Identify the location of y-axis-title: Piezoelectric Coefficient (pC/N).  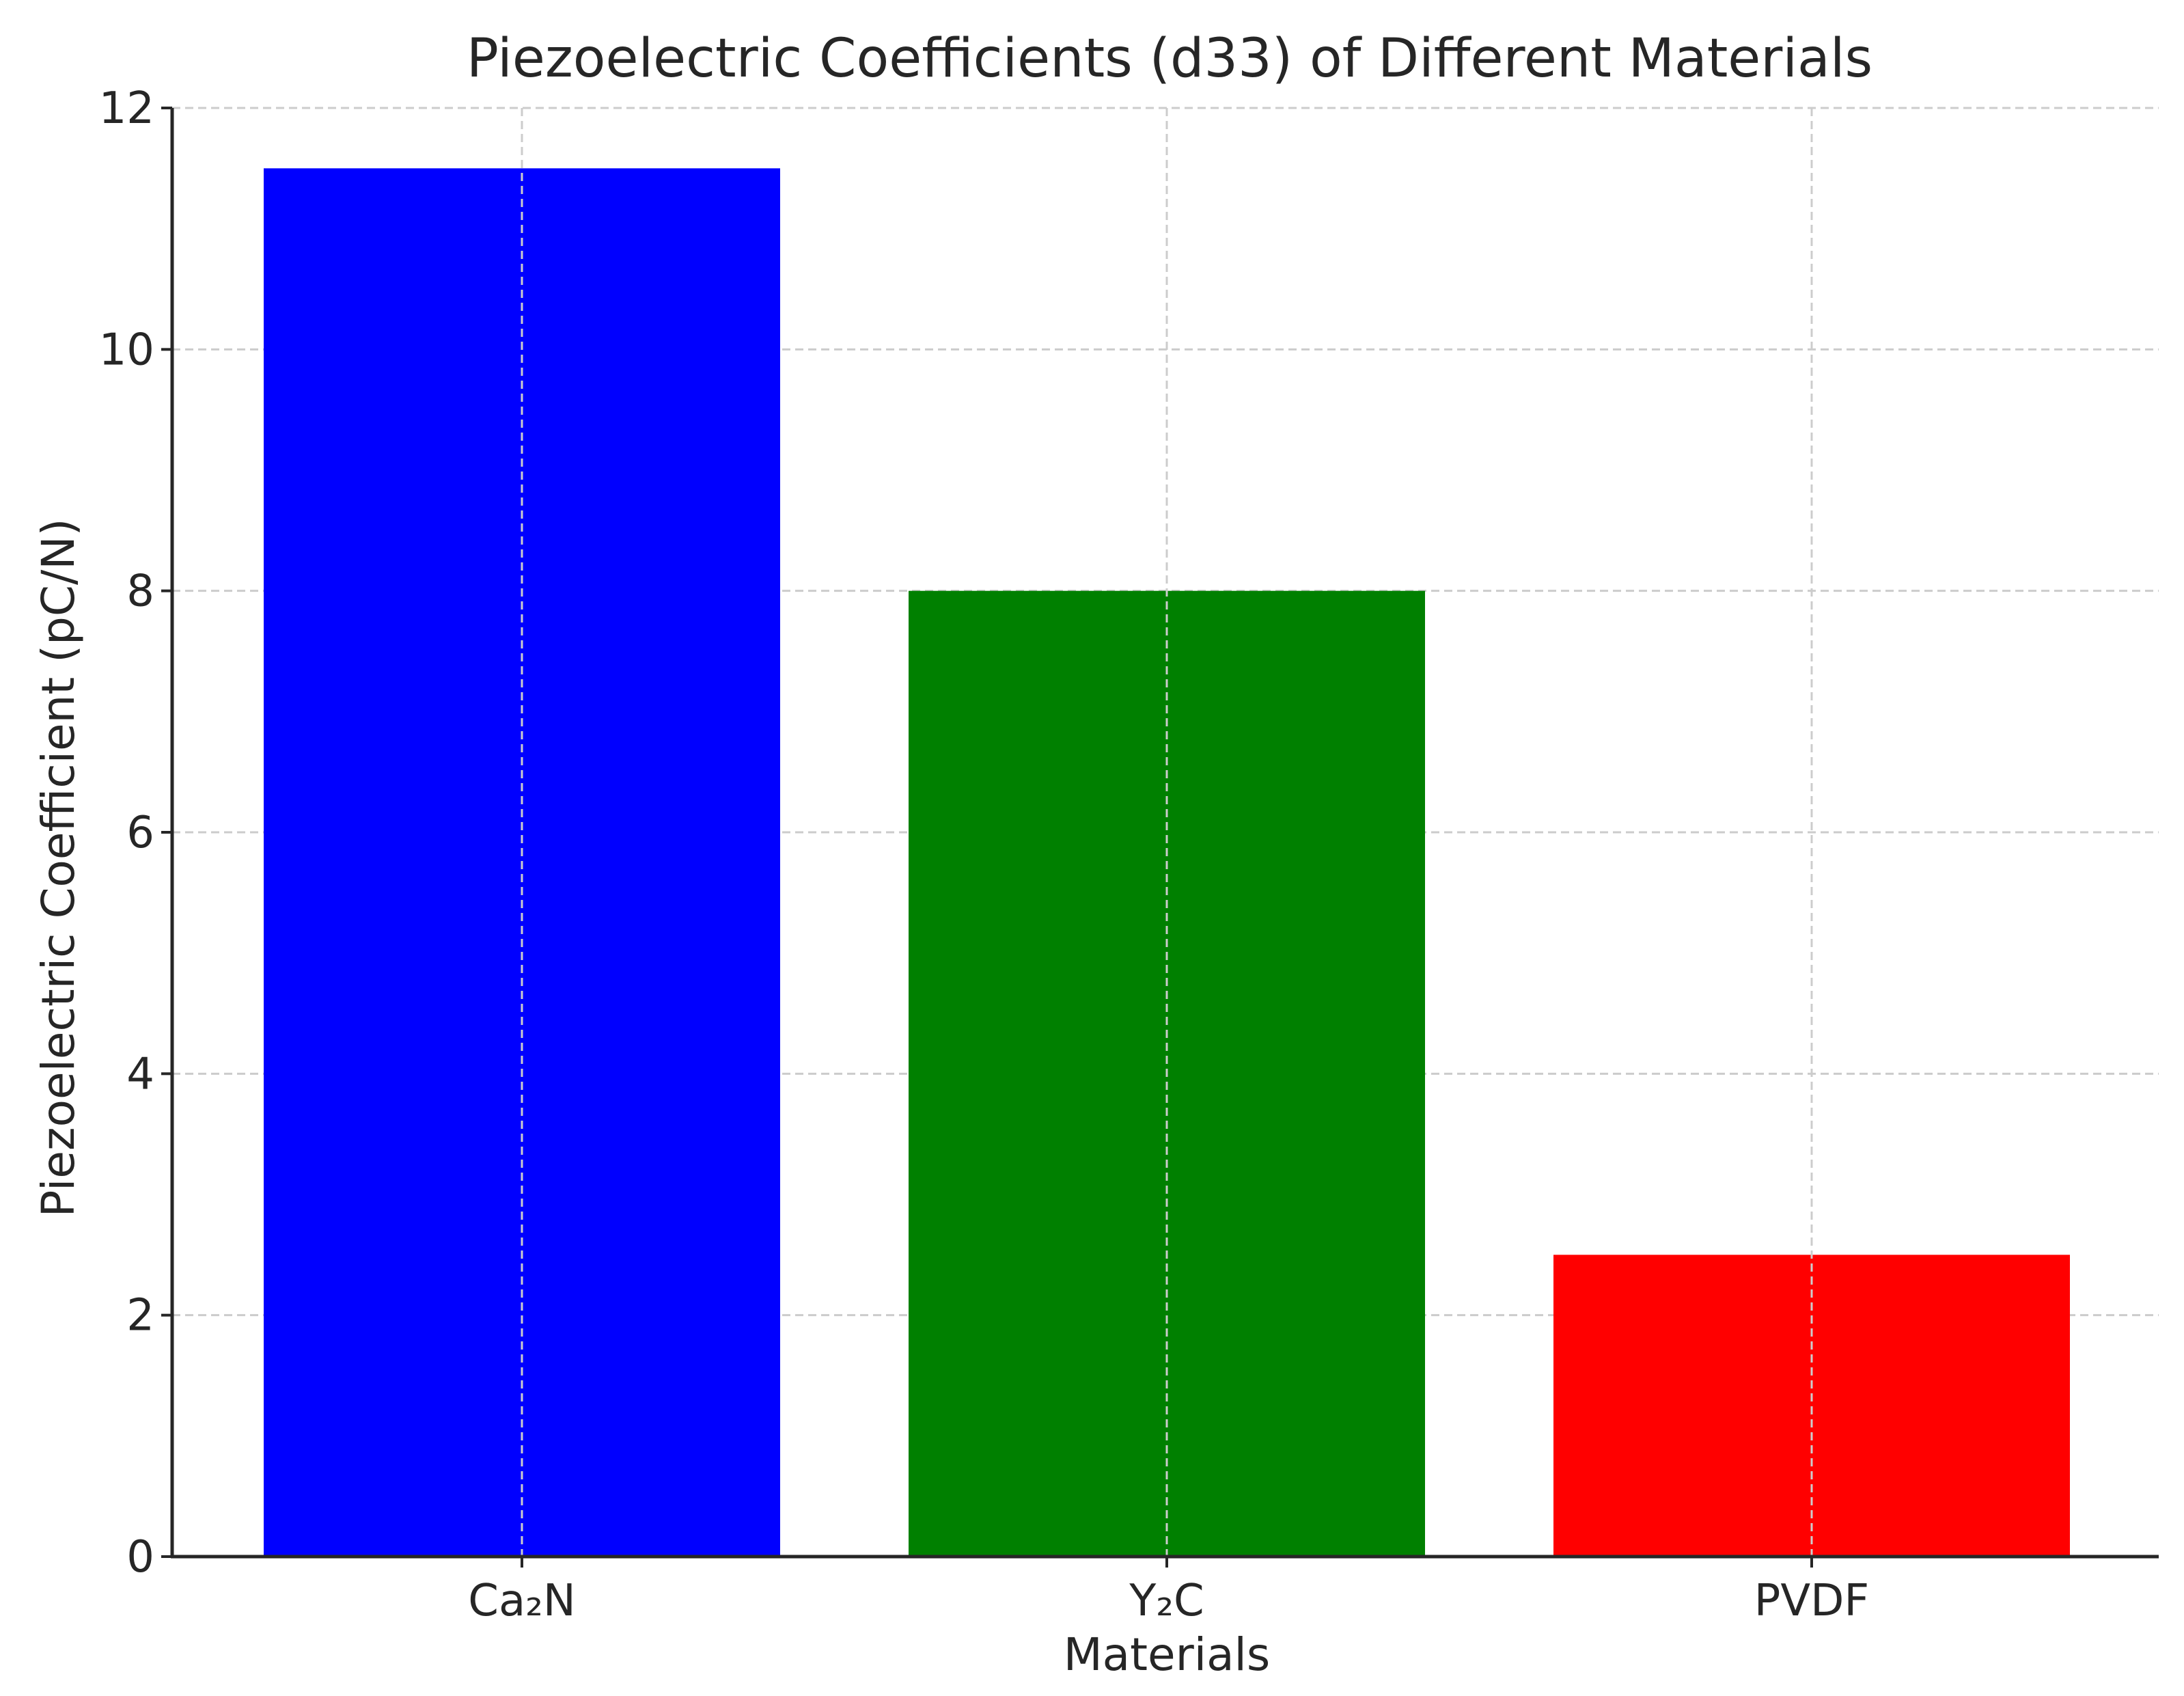
(58, 868).